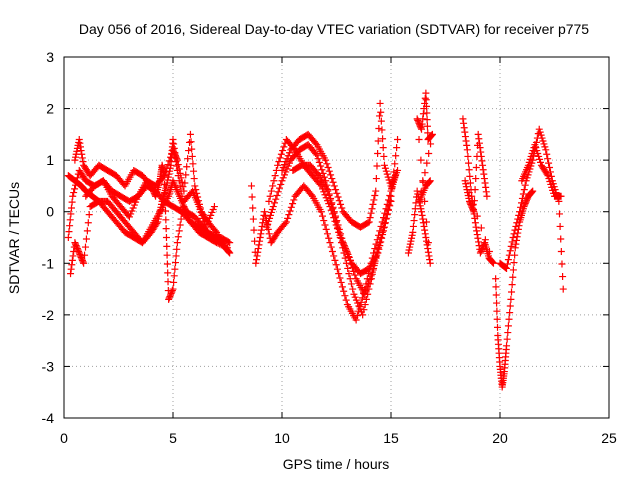  I want to click on series-arc-m, so click(514, 289).